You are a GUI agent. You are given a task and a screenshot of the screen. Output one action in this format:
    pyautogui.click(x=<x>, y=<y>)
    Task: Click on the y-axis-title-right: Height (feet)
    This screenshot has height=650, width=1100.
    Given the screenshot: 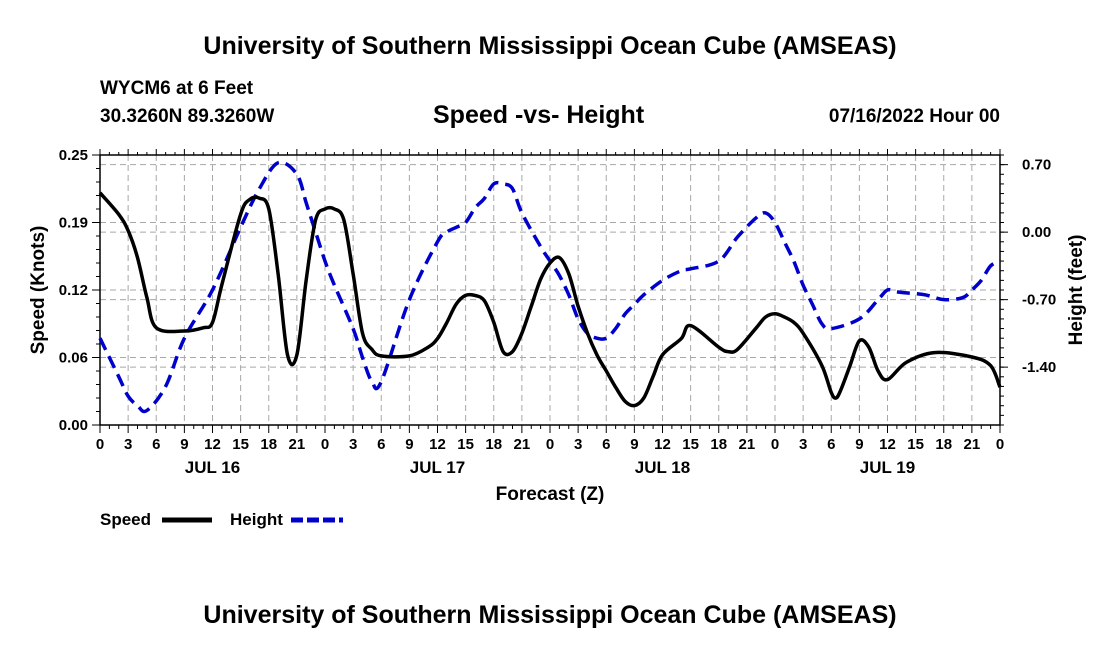 What is the action you would take?
    pyautogui.click(x=1076, y=290)
    